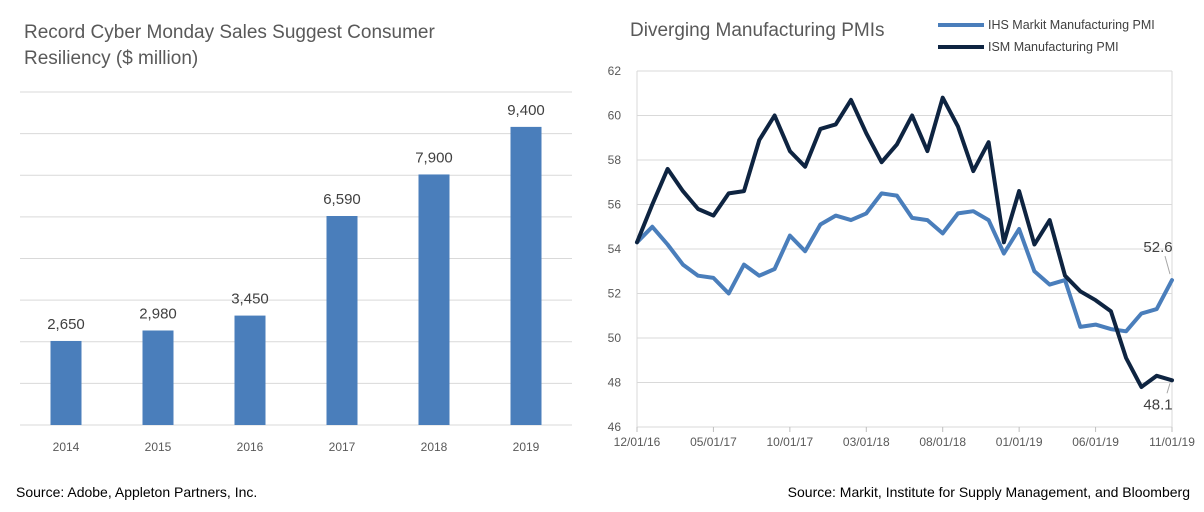 This screenshot has height=512, width=1204. Describe the element at coordinates (1019, 442) in the screenshot. I see `line-x-tick-01/01/19: 01/01/19` at that location.